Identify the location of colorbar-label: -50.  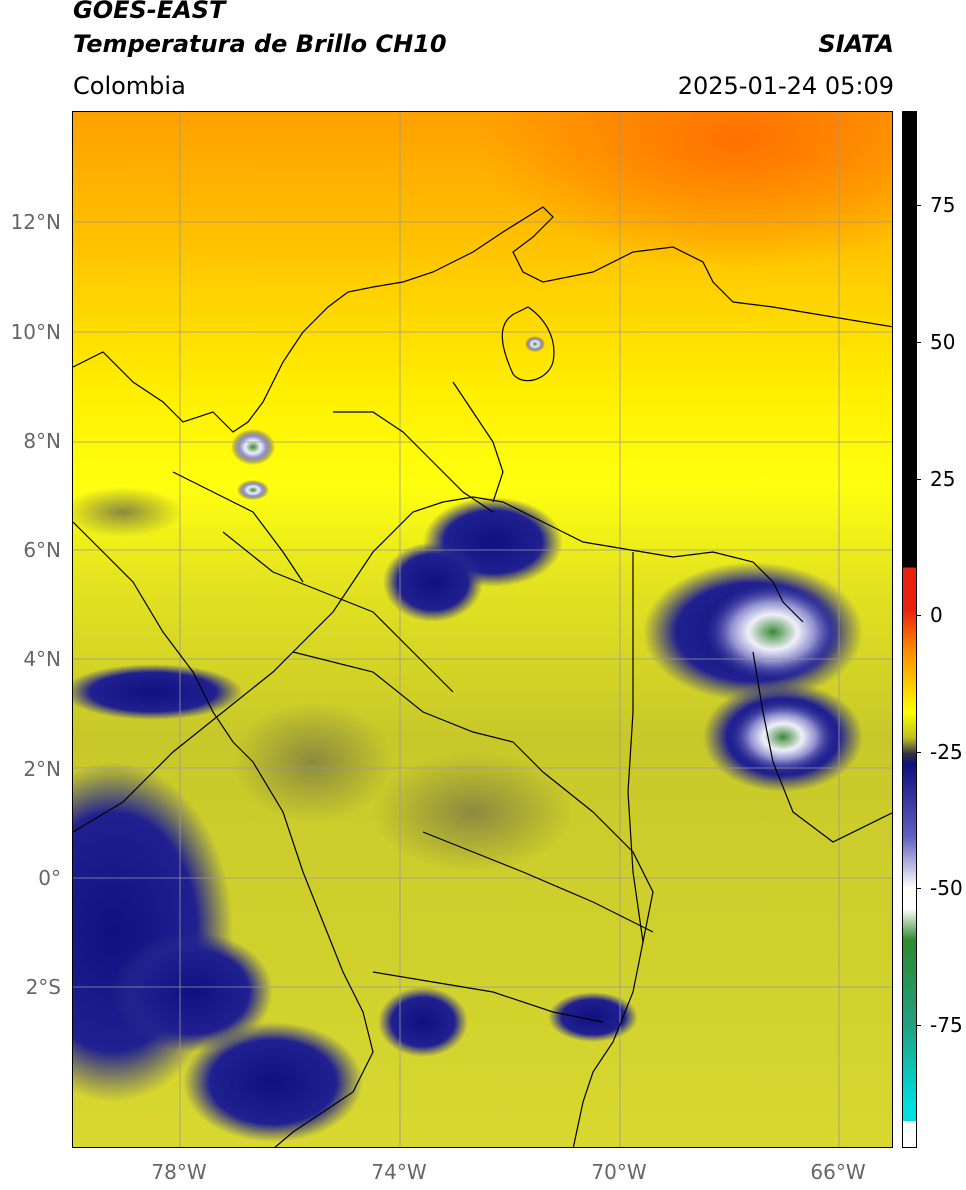
(946, 888).